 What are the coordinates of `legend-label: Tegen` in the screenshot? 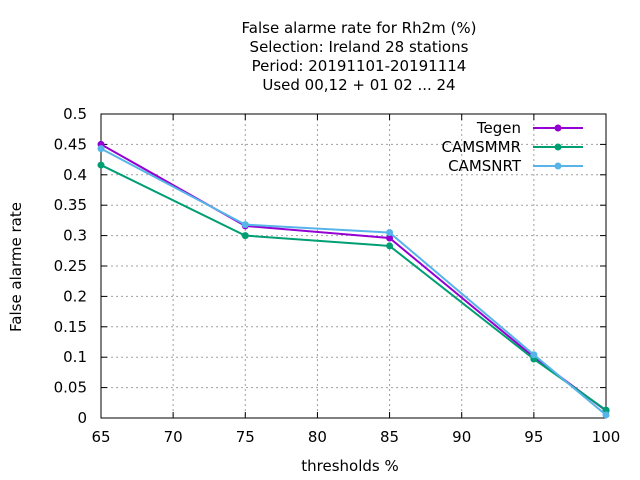 It's located at (498, 128).